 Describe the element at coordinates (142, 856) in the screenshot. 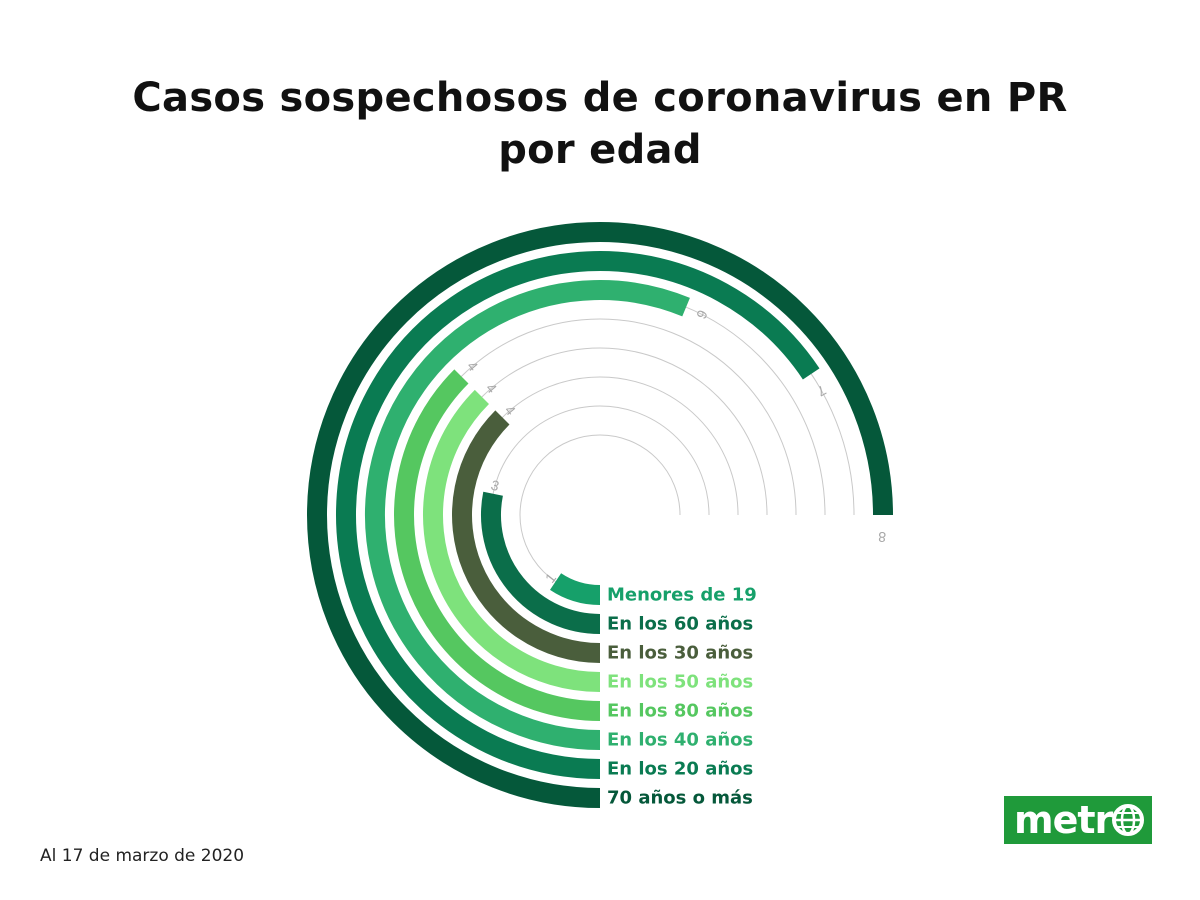

I see `date-footnote: Al 17 de marzo de 2020` at that location.